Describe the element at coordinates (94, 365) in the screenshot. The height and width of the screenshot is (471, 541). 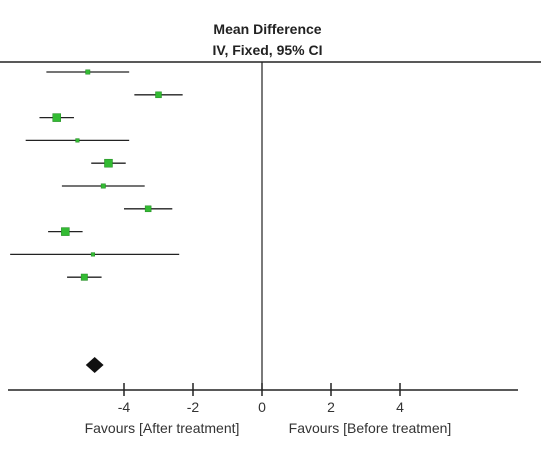
I see `pooled-estimate-diamond` at that location.